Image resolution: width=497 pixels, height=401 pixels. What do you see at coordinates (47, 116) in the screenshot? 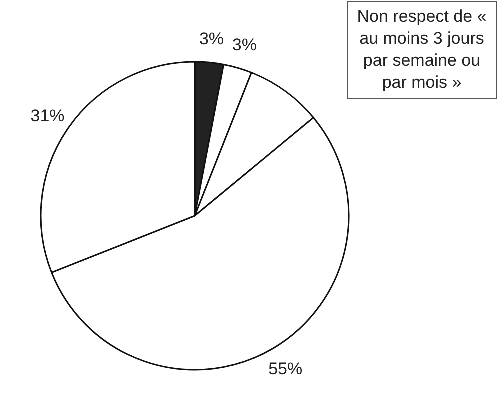
I see `data-label: 31%` at bounding box center [47, 116].